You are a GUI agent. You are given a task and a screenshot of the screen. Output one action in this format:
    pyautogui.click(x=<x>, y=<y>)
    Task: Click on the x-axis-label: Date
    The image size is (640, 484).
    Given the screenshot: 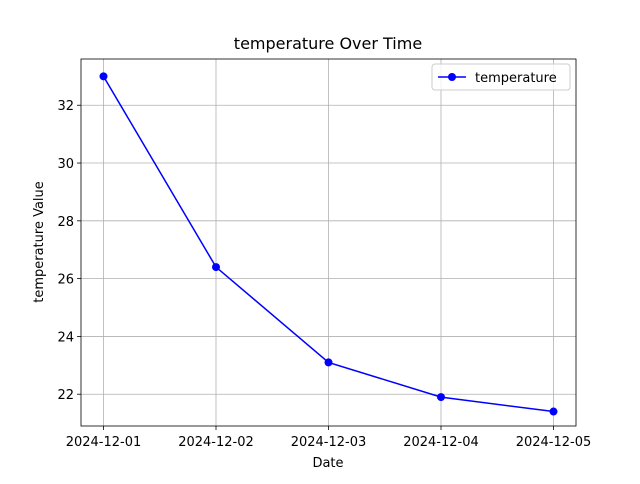 What is the action you would take?
    pyautogui.click(x=327, y=463)
    